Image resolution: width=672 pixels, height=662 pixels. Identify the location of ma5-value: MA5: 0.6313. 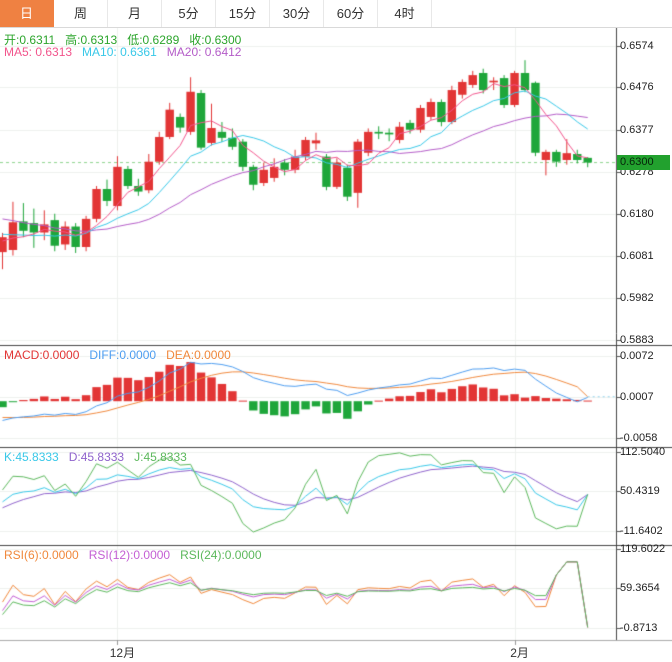
(38, 52).